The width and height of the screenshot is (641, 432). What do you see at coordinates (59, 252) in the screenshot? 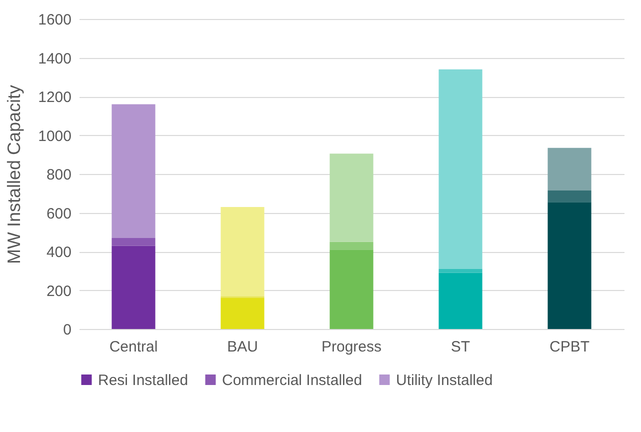
I see `y-tick-label: 400` at bounding box center [59, 252].